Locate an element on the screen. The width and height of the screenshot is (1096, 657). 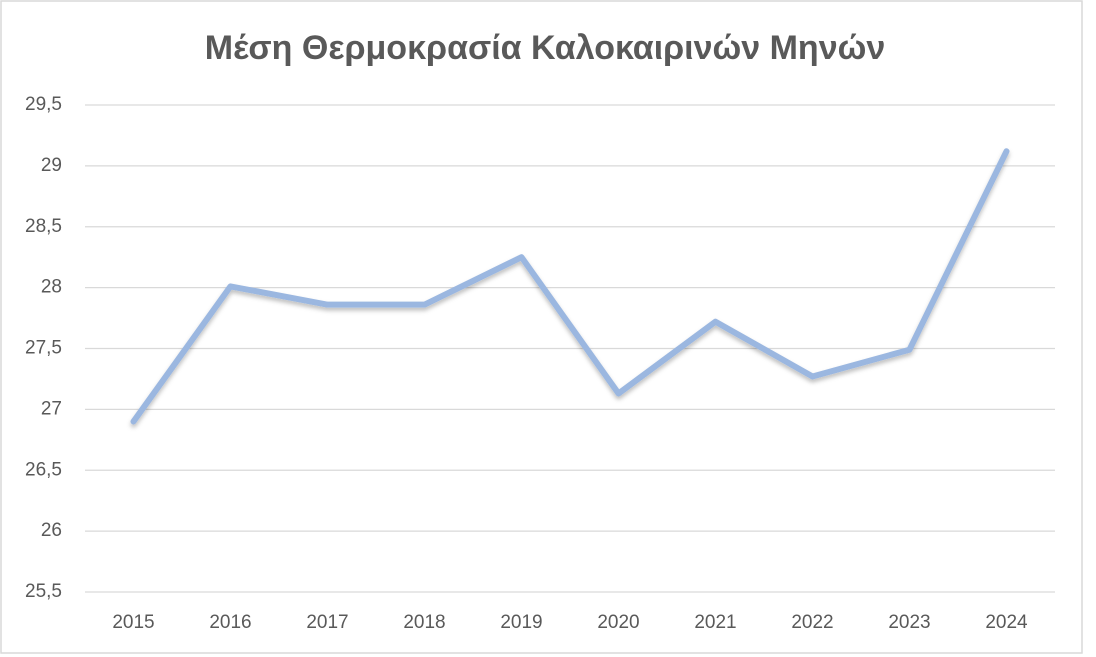
y-tick-label: 29,5 is located at coordinates (43, 104).